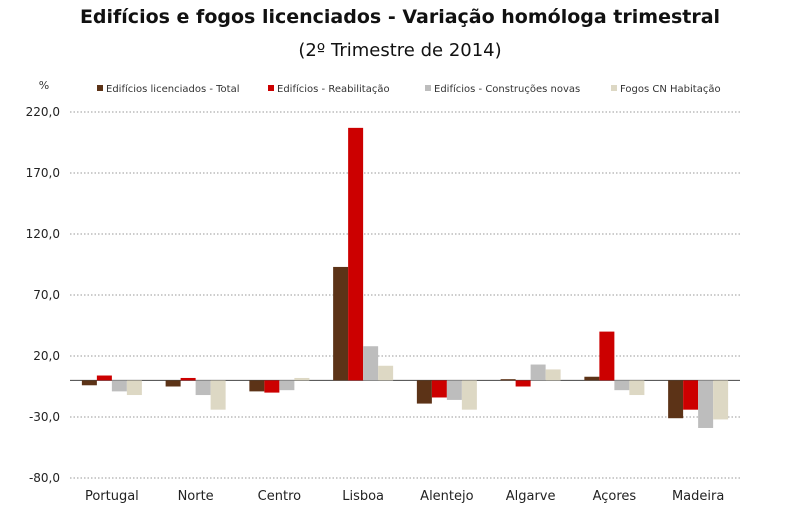  Describe the element at coordinates (44, 478) in the screenshot. I see `y-tick-label: -80,0` at that location.